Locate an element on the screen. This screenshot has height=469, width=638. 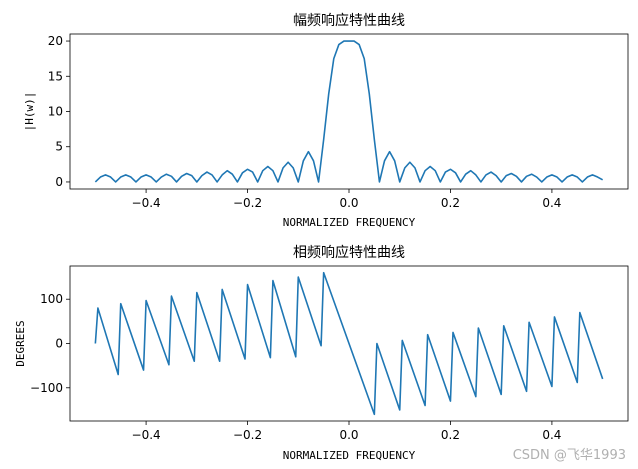
phase-x-tick-label: −0.2 is located at coordinates (247, 435).